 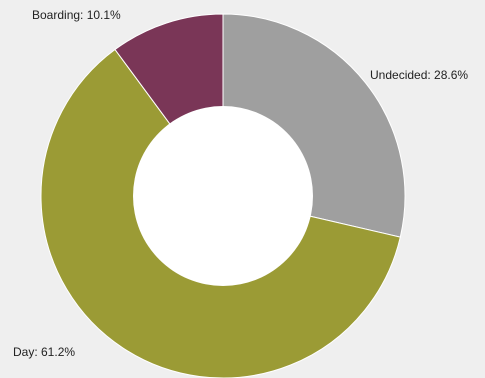 What do you see at coordinates (419, 75) in the screenshot?
I see `slice-label-undecided: Undecided: 28.6%` at bounding box center [419, 75].